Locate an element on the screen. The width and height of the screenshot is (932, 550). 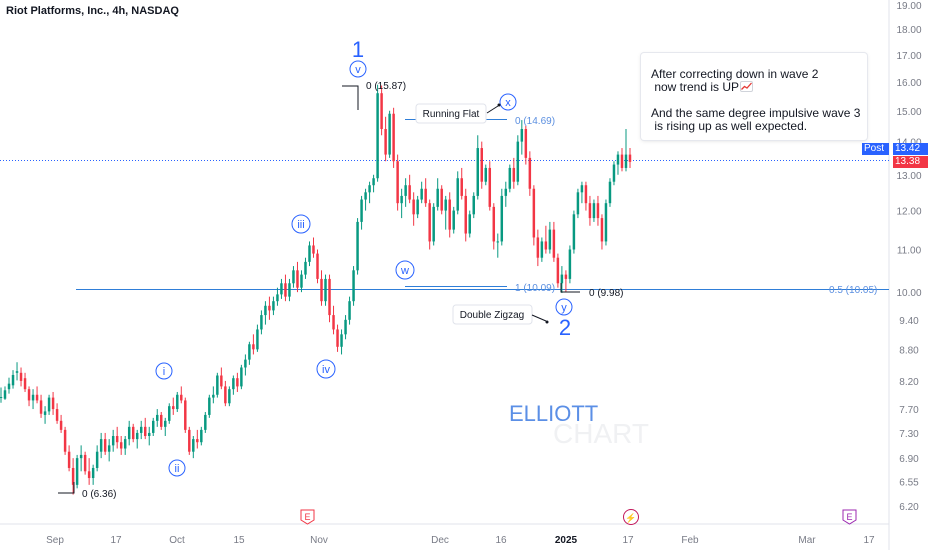
ticker-title: Riot Platforms, Inc., 4h, NASDAQ is located at coordinates (92, 11).